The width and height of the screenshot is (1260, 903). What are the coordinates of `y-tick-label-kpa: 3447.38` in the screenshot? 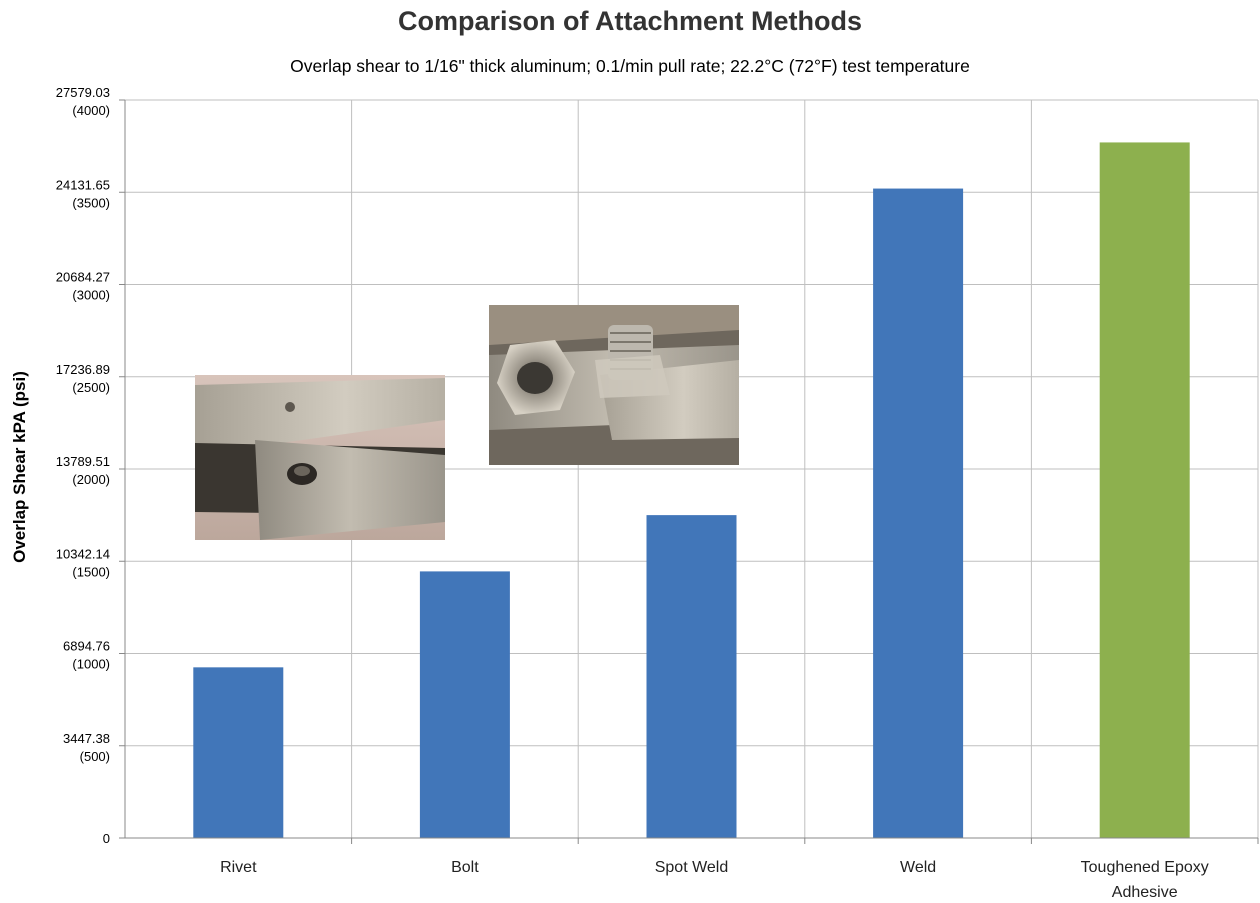 It's located at (86, 738).